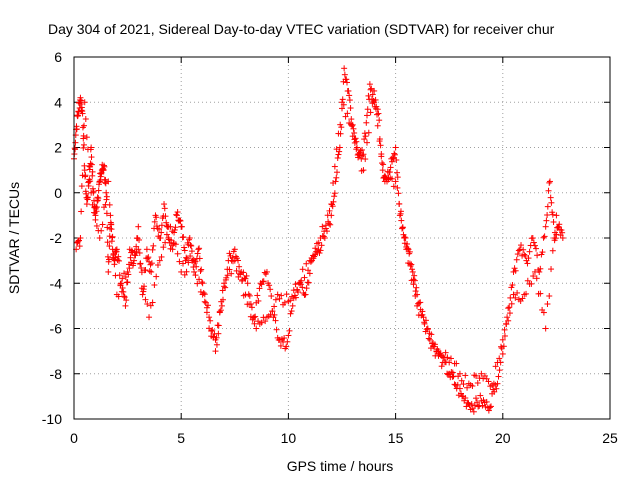  What do you see at coordinates (289, 438) in the screenshot?
I see `x-tick-label: 10` at bounding box center [289, 438].